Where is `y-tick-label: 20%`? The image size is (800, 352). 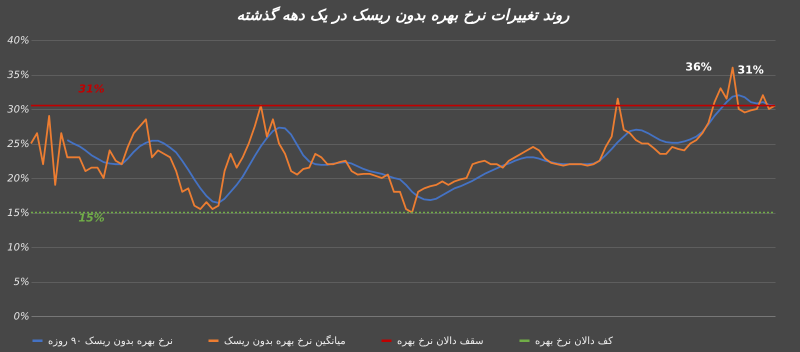 y-tick-label: 20% is located at coordinates (18, 179).